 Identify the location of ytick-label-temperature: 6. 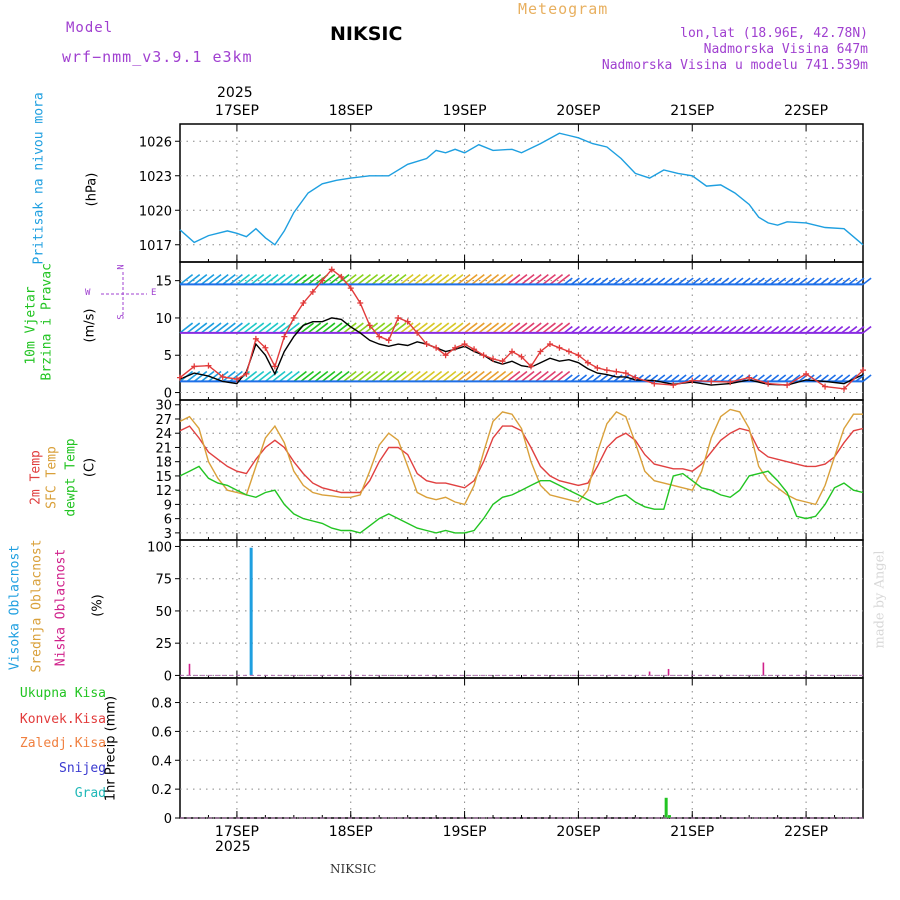
(168, 520).